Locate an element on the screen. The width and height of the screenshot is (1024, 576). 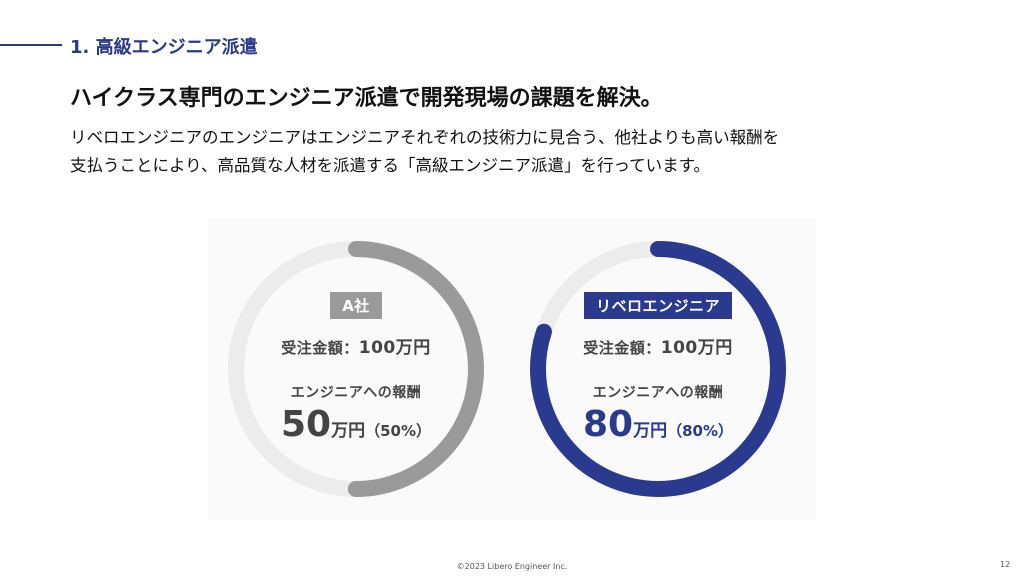
body-line-2: 支払うことにより、高品質な人材を派遣する「高級エンジニア派遣」を行っています。 is located at coordinates (390, 165).